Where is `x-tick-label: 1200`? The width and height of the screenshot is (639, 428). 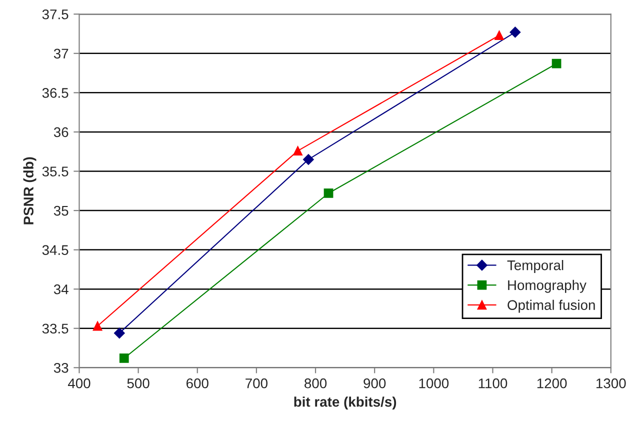 x-tick-label: 1200 is located at coordinates (552, 383).